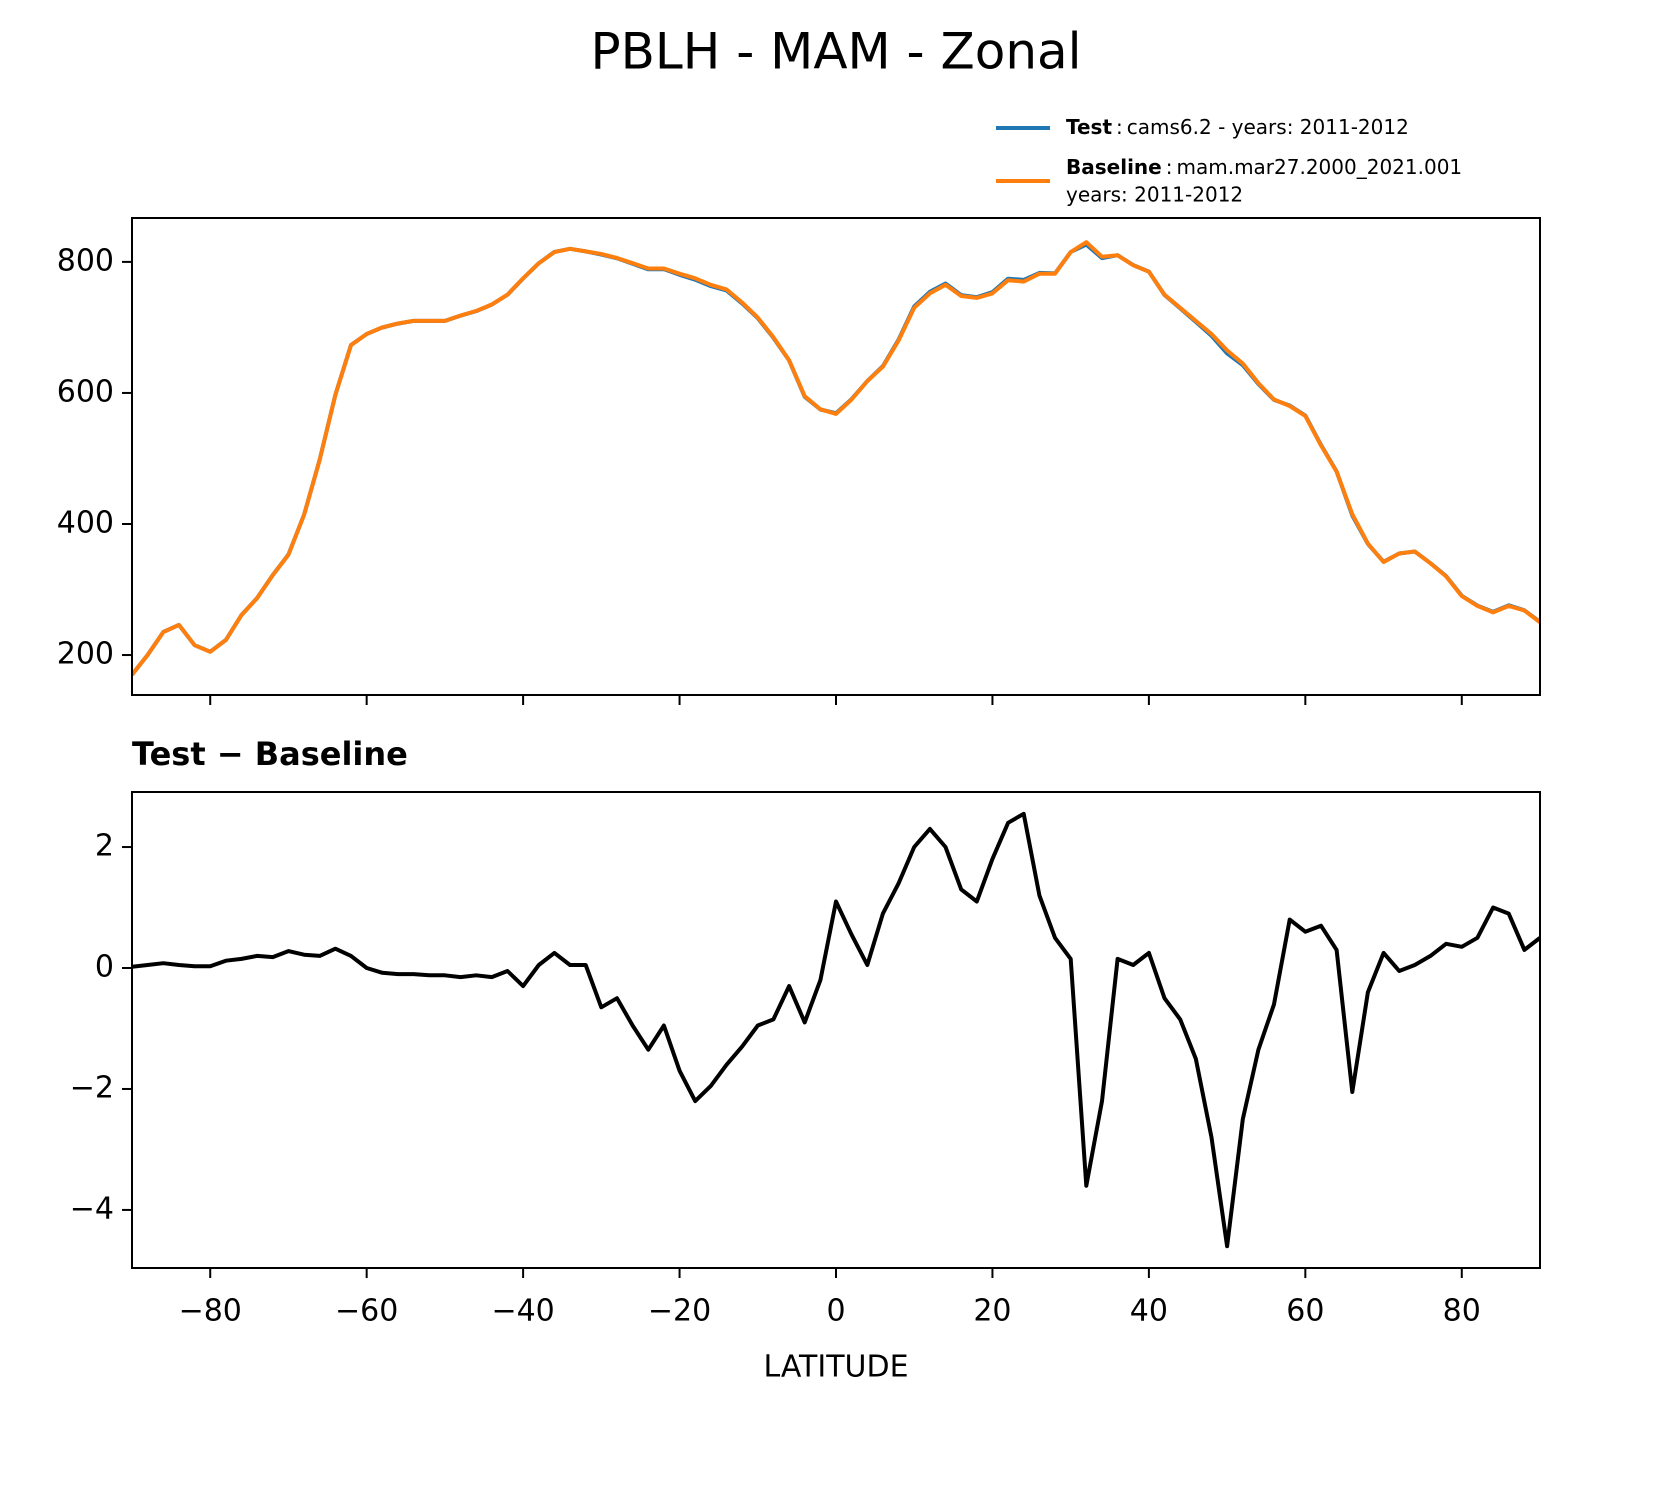 The width and height of the screenshot is (1656, 1496). What do you see at coordinates (210, 1311) in the screenshot?
I see `x-tick-label: −80` at bounding box center [210, 1311].